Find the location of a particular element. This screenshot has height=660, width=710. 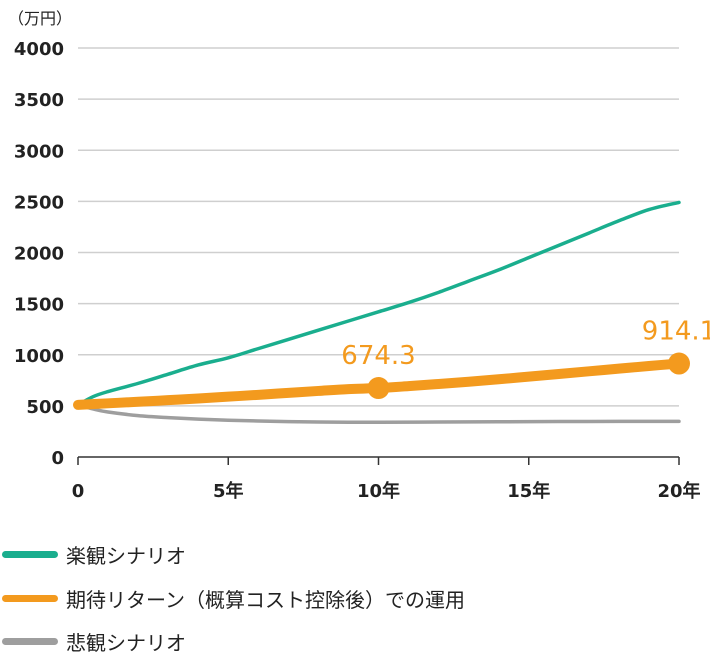

y-tick-label: 1000 is located at coordinates (39, 356).